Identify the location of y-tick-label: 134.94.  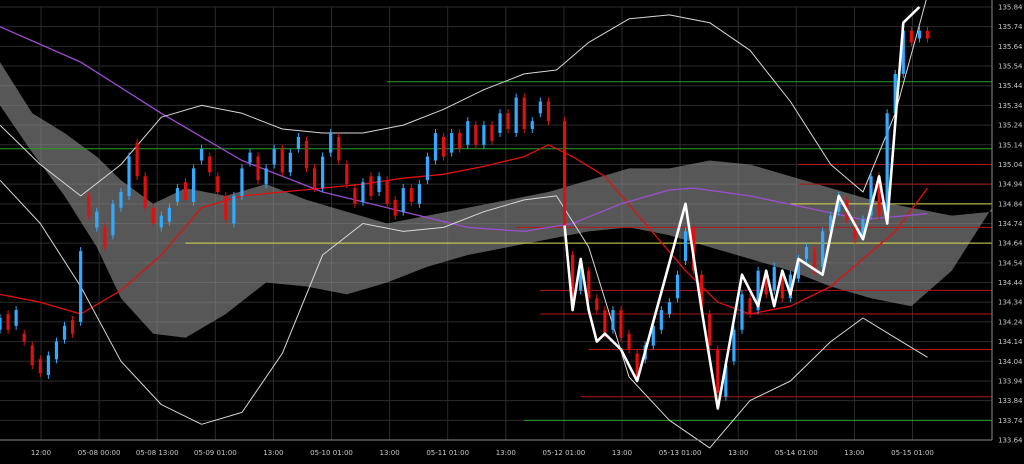
(1010, 185).